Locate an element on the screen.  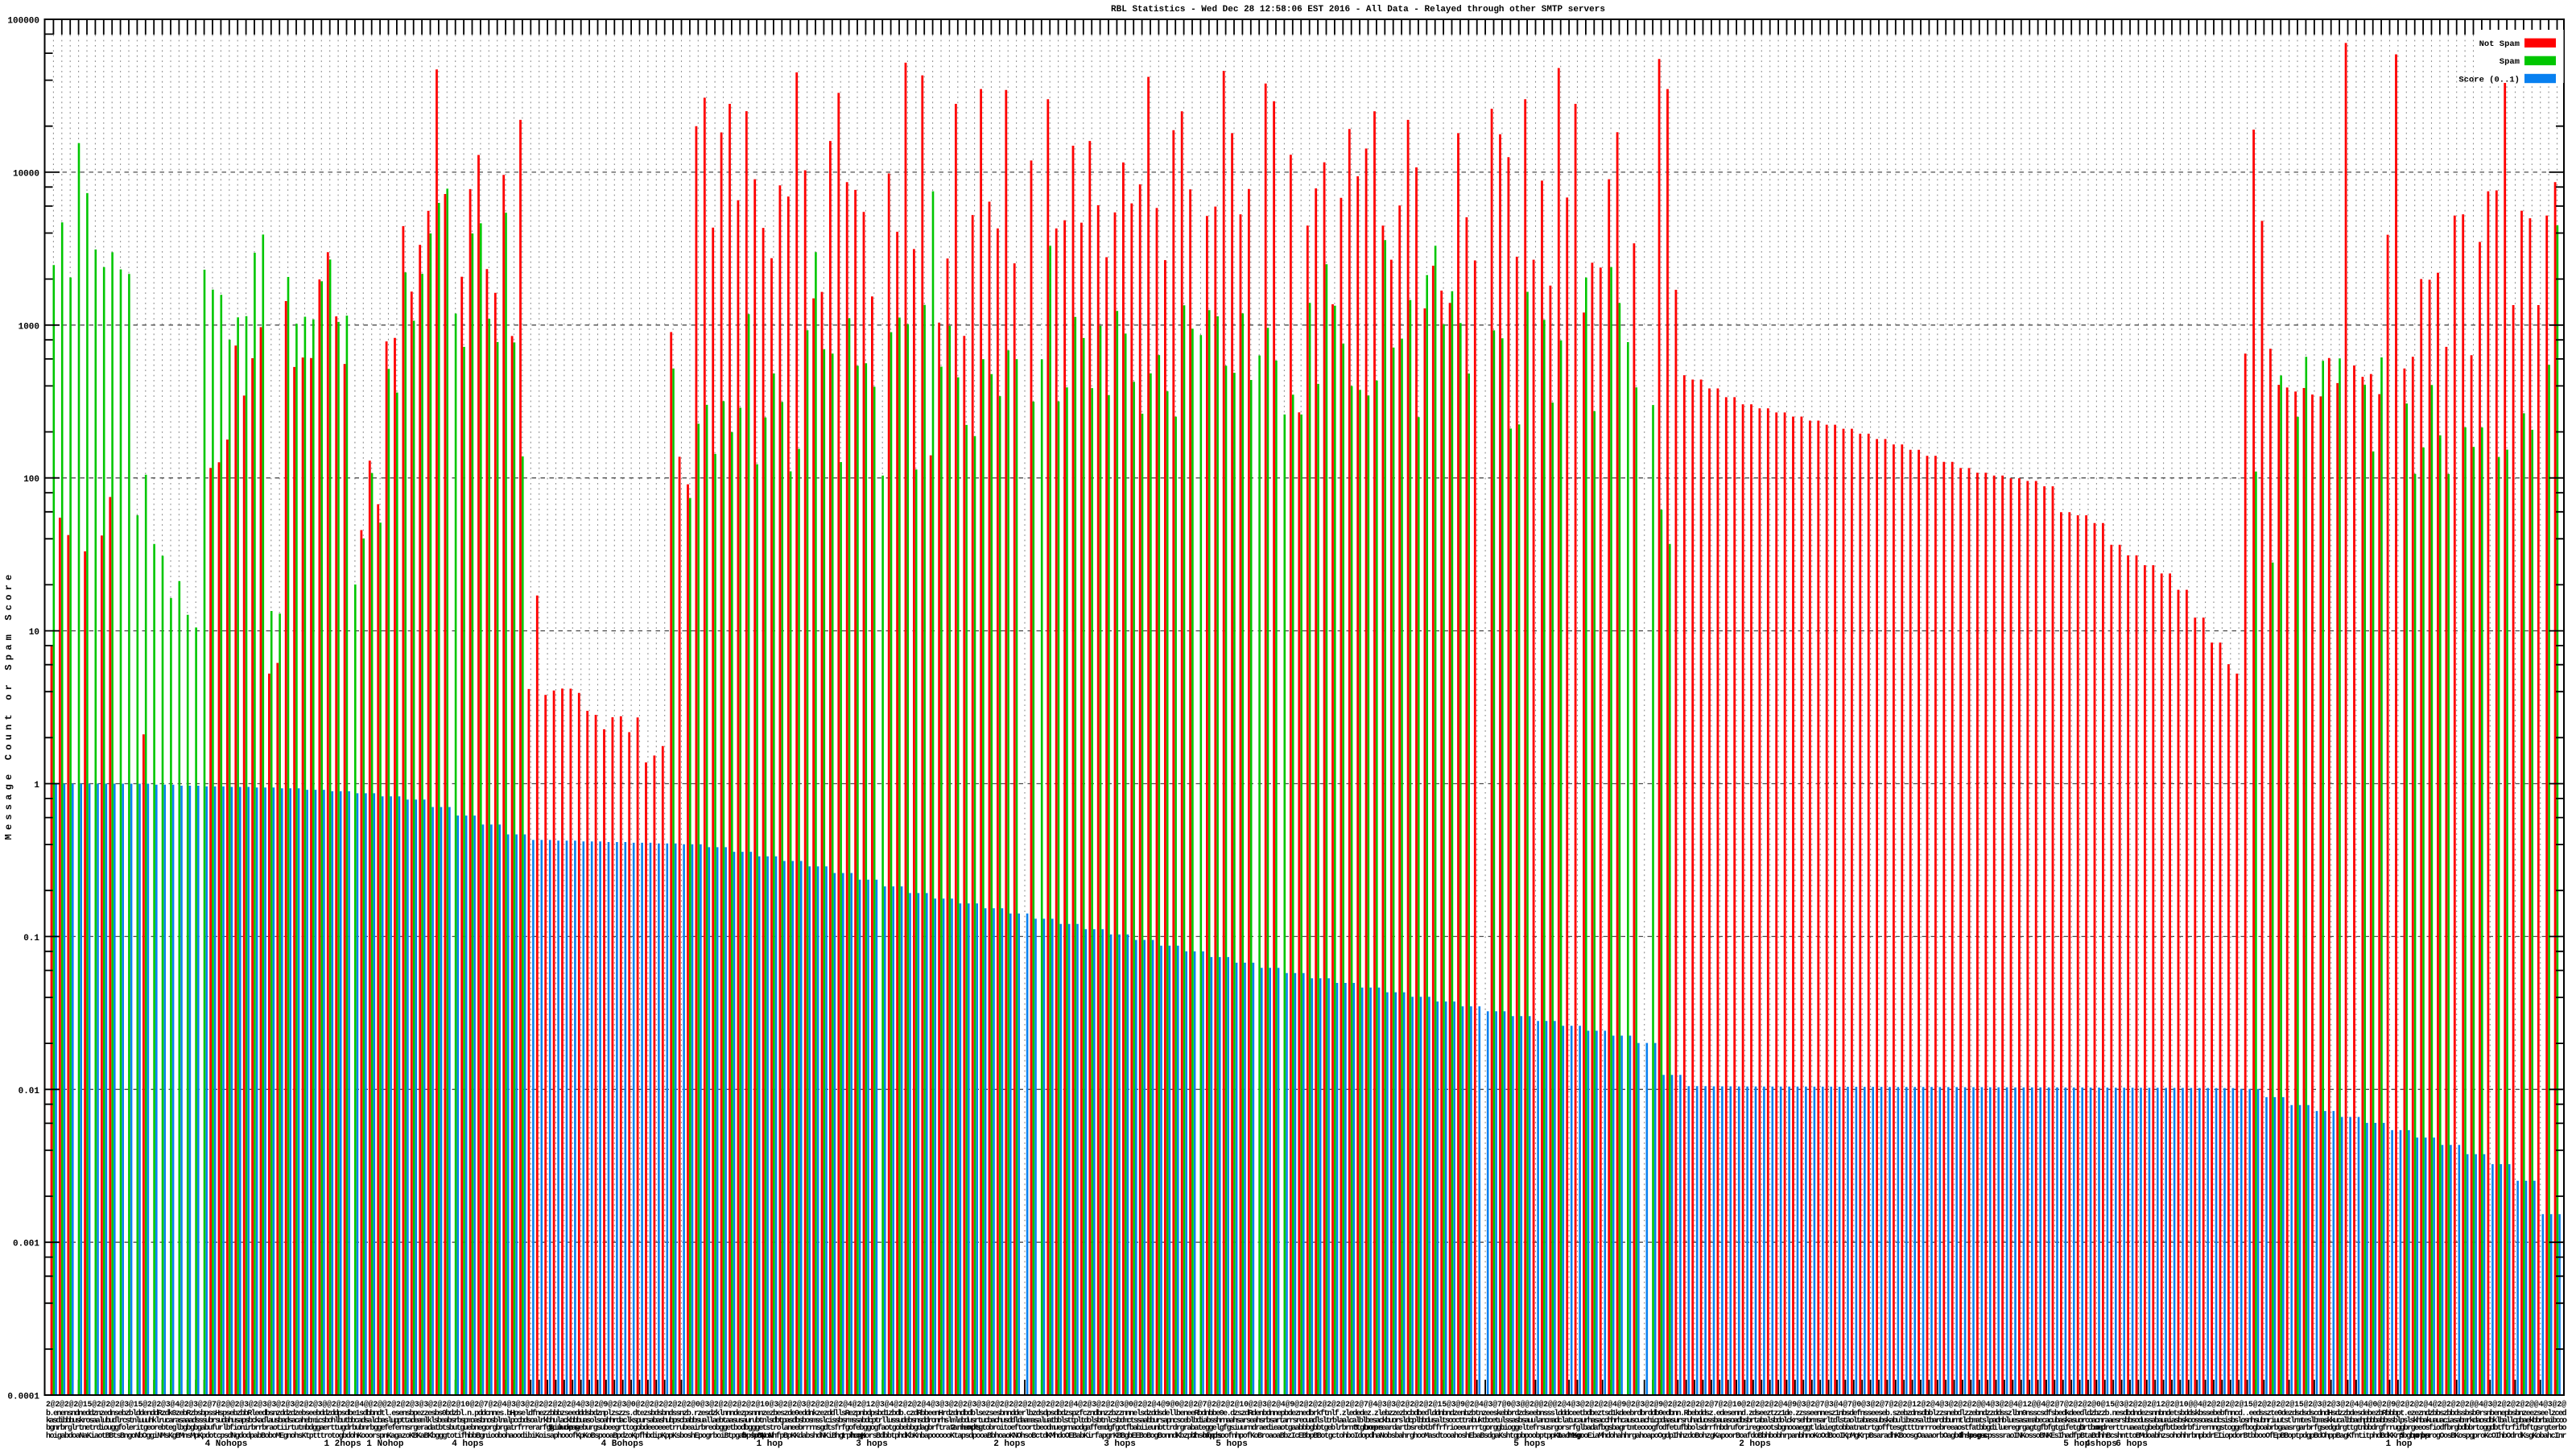
svg-text: 1 2hops 1 Nohop is located at coordinates (363, 1444).